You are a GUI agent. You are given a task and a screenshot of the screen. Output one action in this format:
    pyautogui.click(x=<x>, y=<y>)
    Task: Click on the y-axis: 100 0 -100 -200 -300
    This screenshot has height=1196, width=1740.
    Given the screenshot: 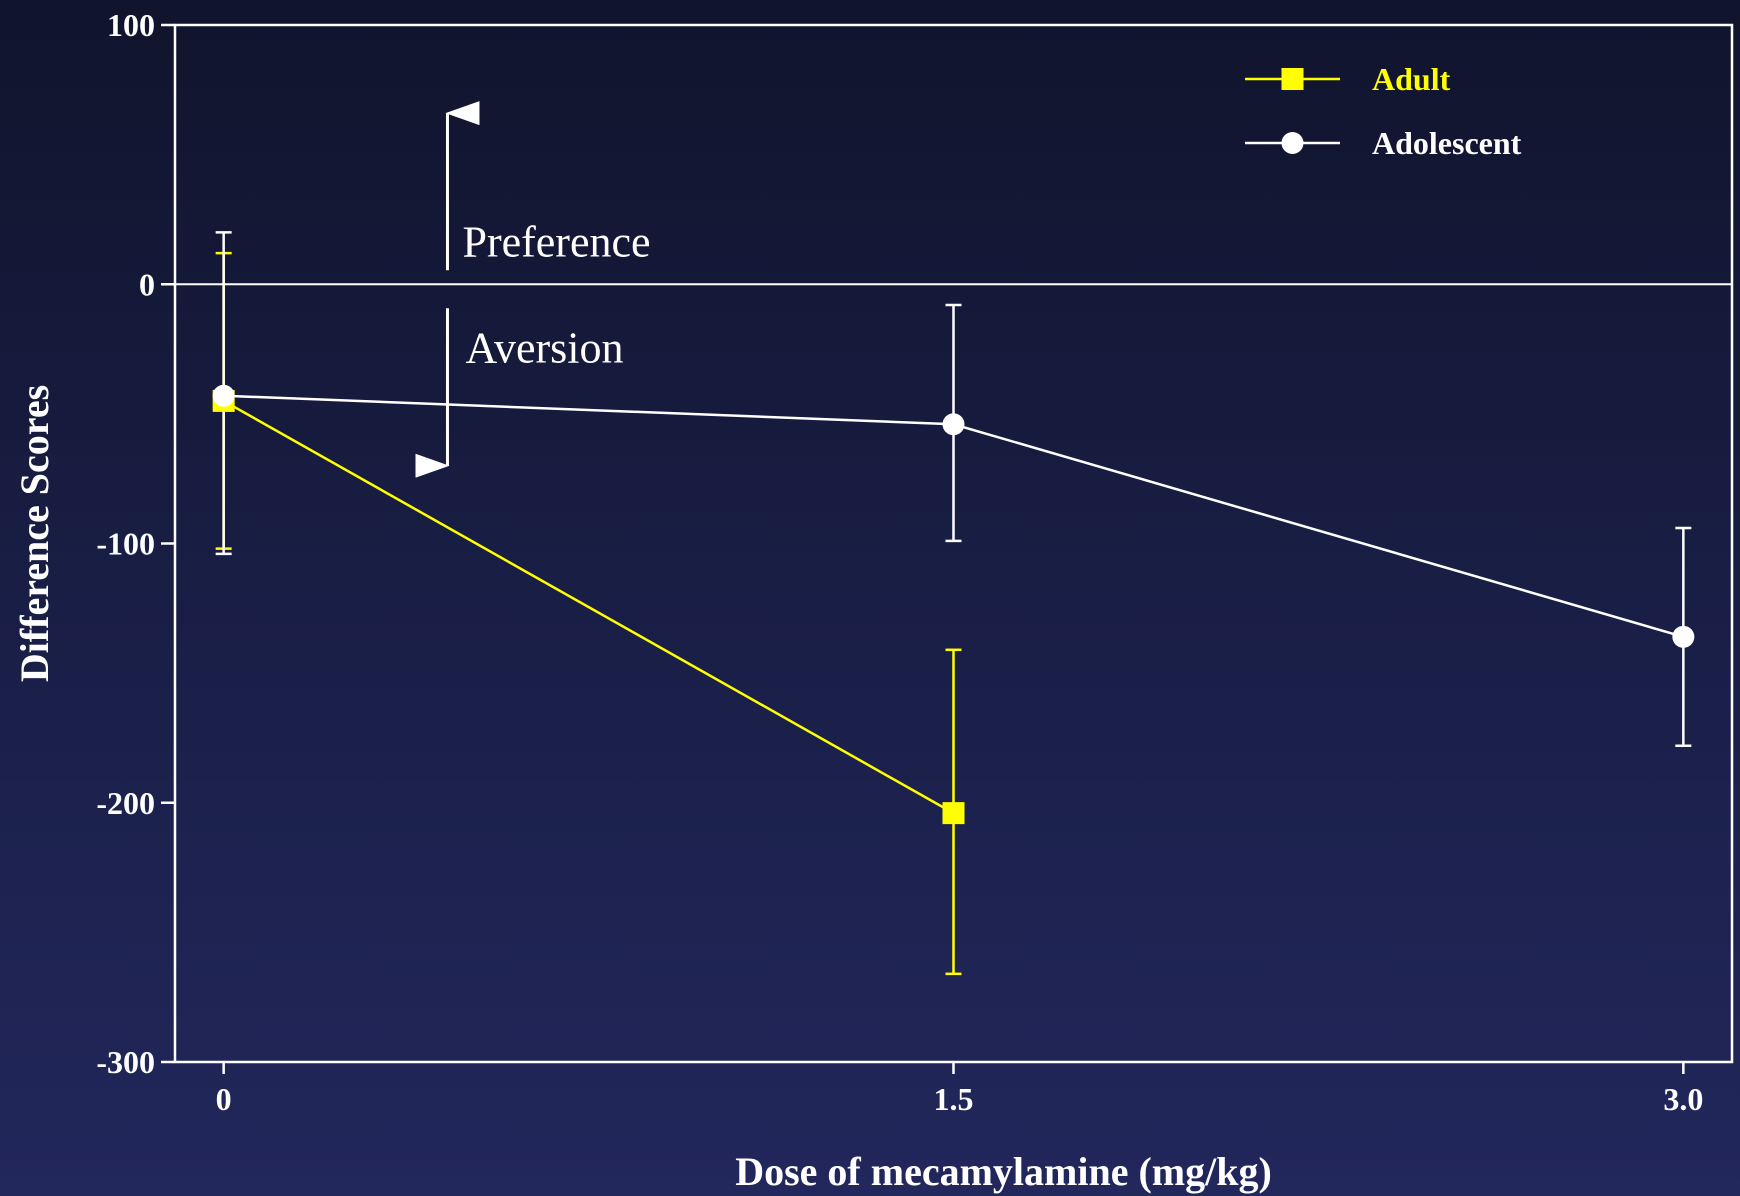 What is the action you would take?
    pyautogui.click(x=135, y=543)
    